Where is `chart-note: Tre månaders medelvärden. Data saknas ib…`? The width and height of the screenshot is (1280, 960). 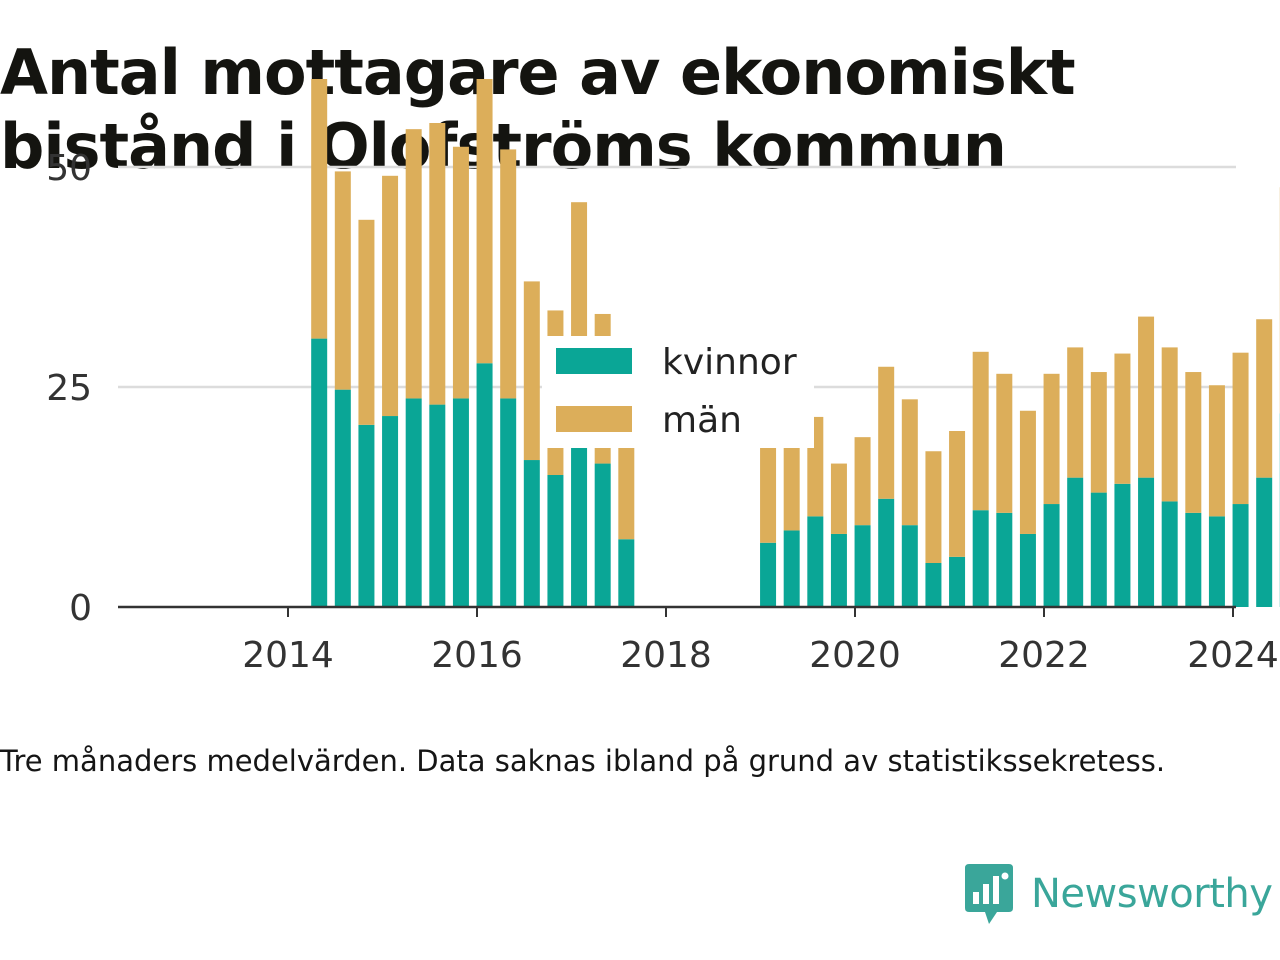 chart-note: Tre månaders medelvärden. Data saknas ib… is located at coordinates (583, 761).